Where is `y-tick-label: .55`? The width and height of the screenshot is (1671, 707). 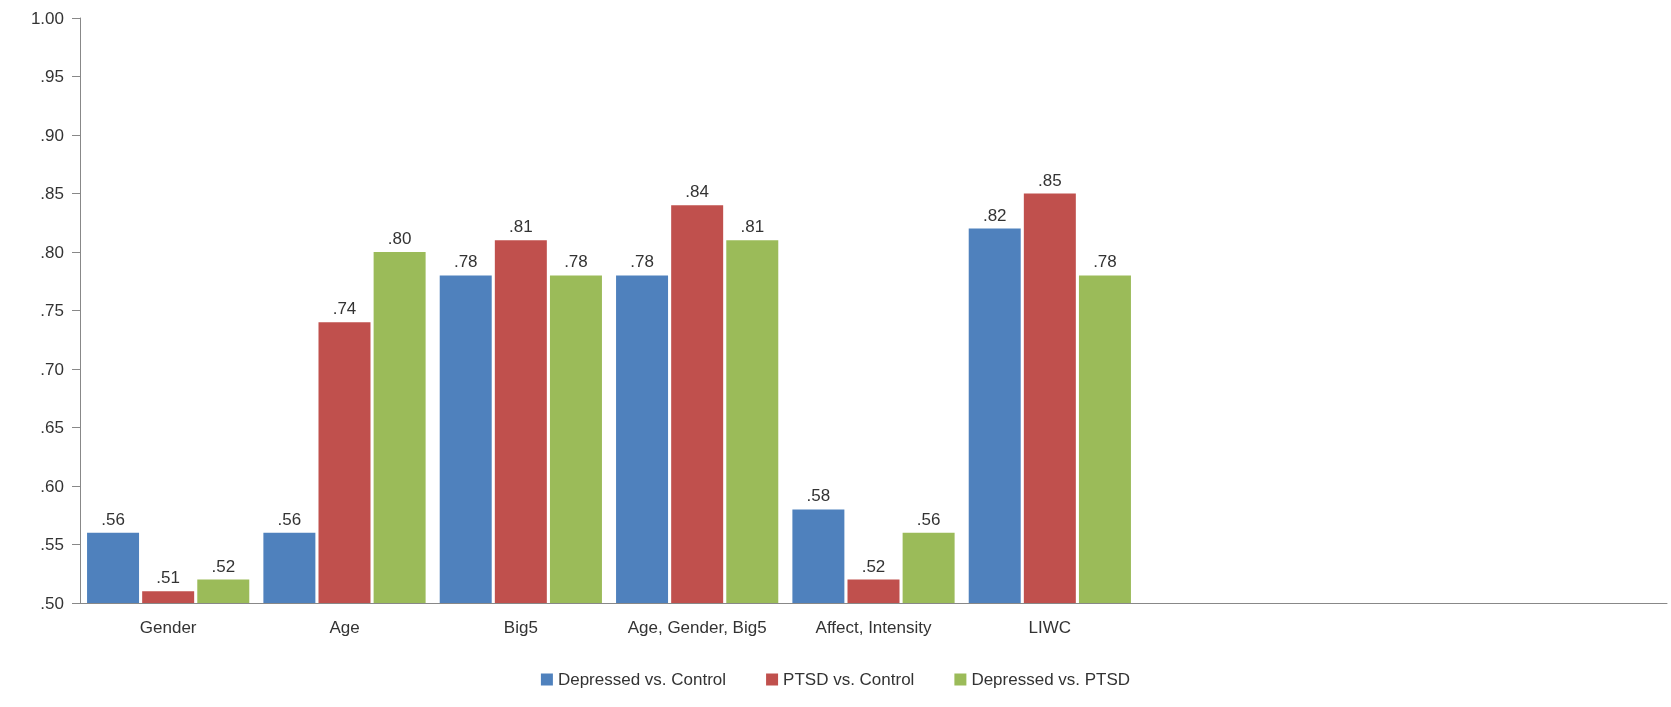 y-tick-label: .55 is located at coordinates (52, 544).